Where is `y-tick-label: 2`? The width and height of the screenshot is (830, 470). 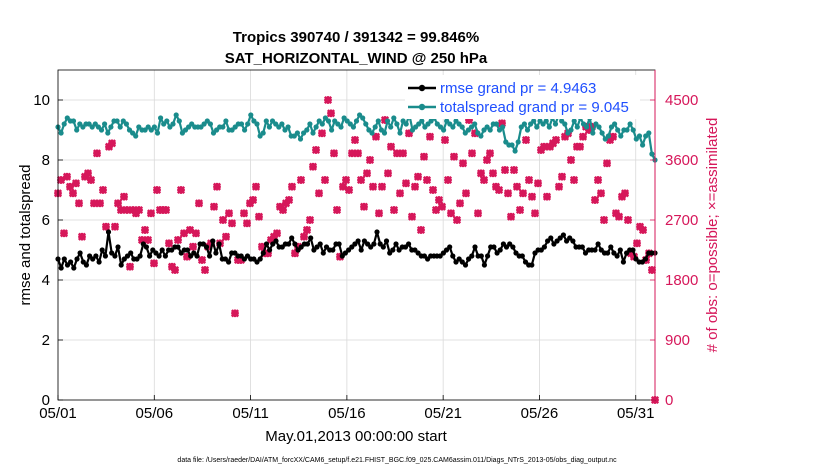 y-tick-label: 2 is located at coordinates (46, 340).